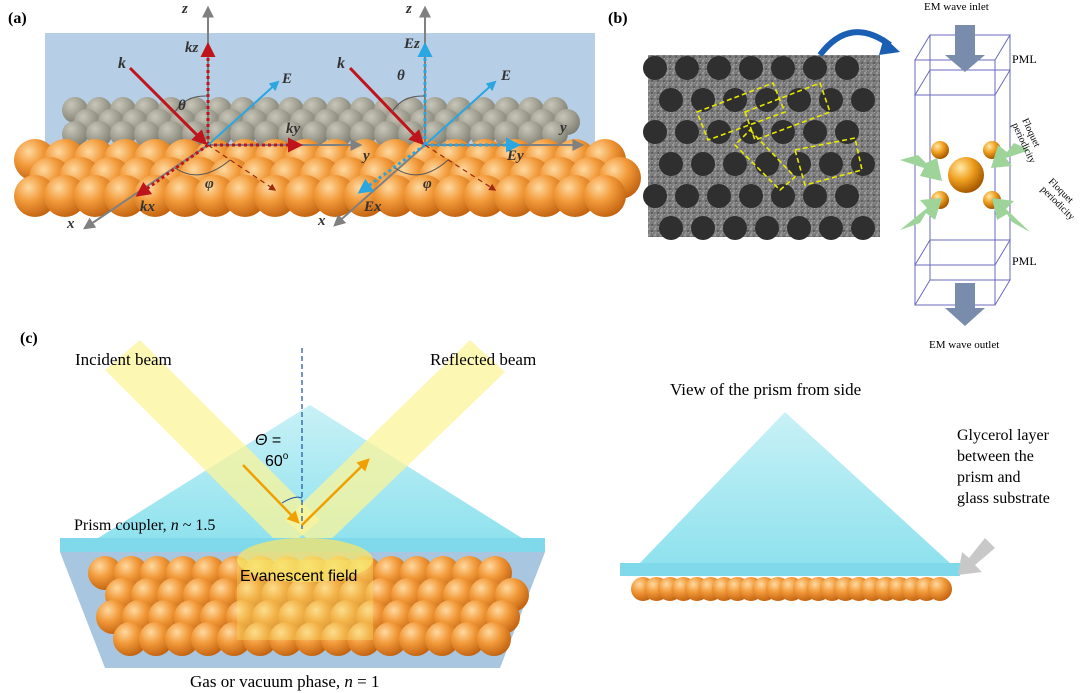 This screenshot has width=1085, height=693. I want to click on phi-projection-right, so click(460, 167).